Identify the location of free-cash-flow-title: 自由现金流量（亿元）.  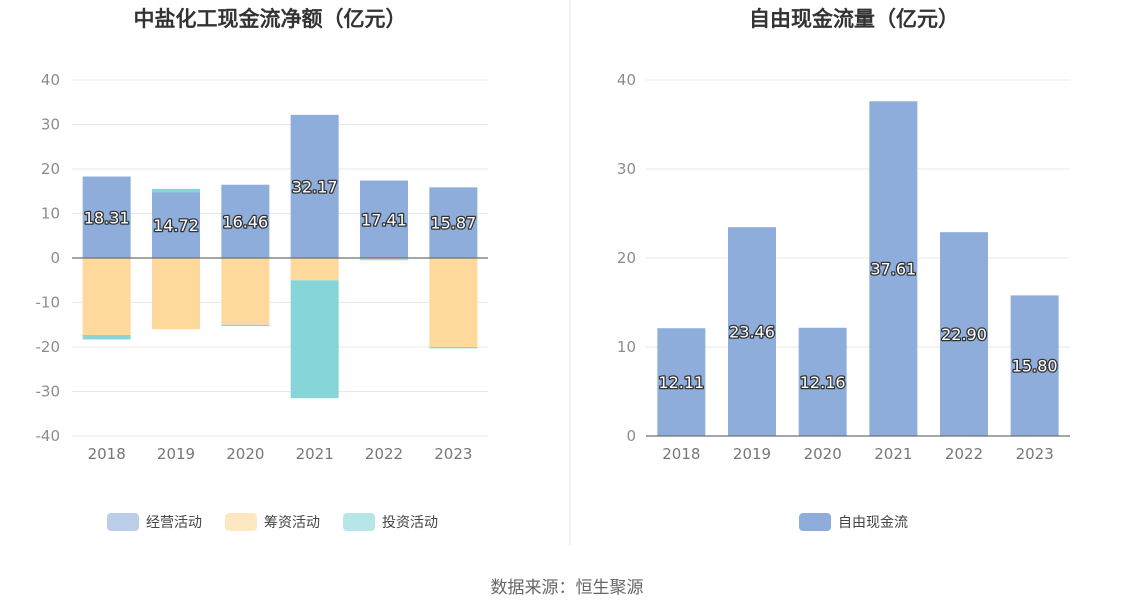
(854, 19).